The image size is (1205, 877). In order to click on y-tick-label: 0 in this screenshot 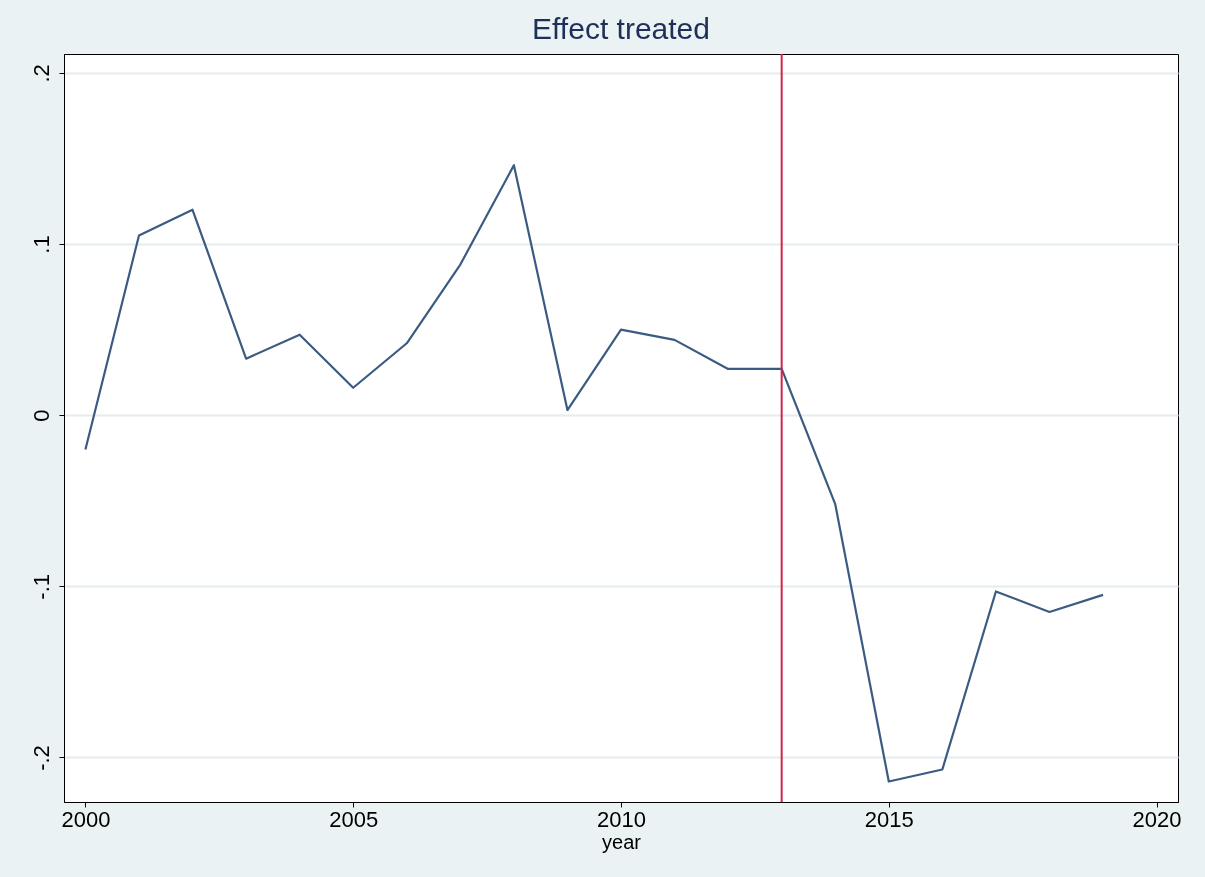, I will do `click(41, 415)`.